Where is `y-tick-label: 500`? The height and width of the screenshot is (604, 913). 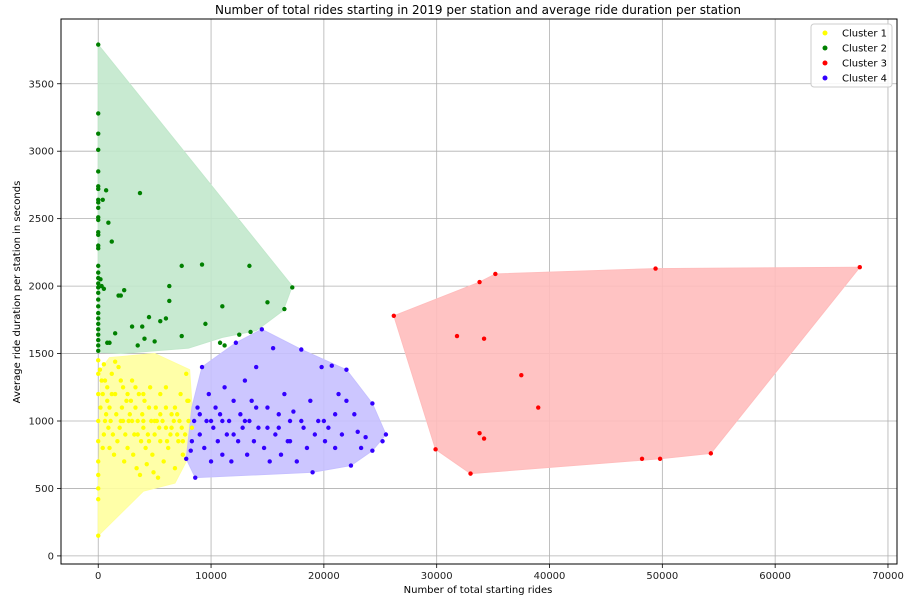
y-tick-label: 500 is located at coordinates (44, 489).